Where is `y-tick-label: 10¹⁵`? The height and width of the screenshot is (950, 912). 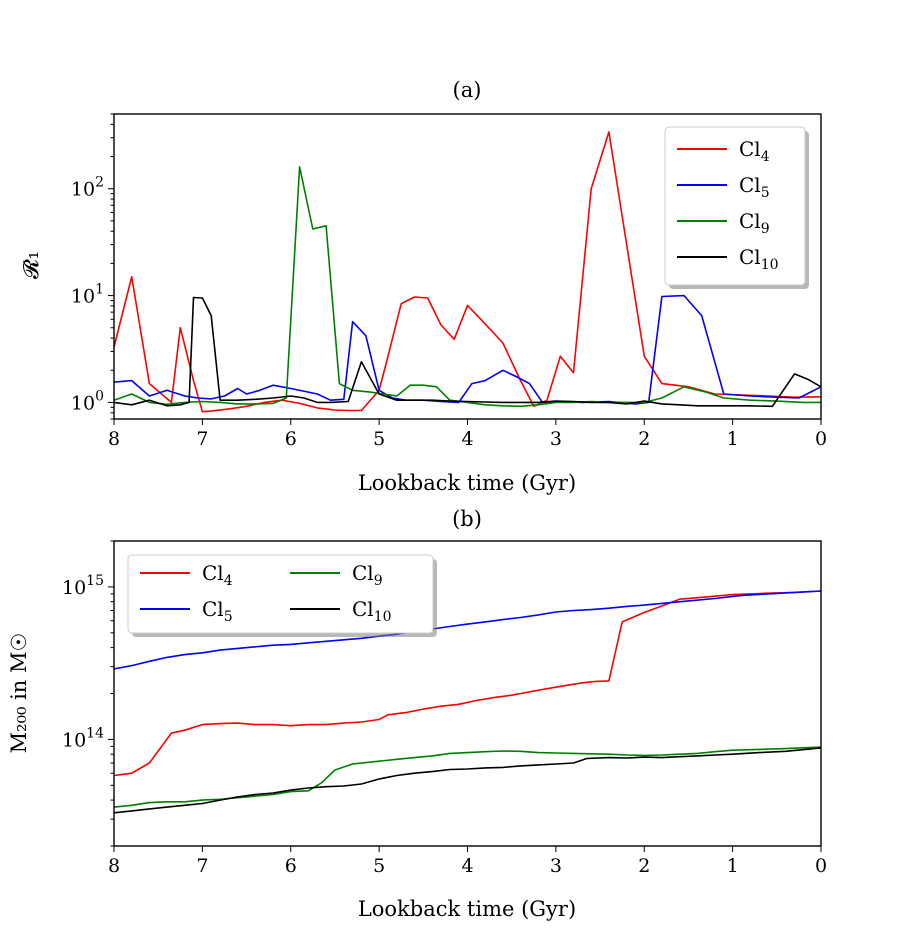
y-tick-label: 10¹⁵ is located at coordinates (83, 586).